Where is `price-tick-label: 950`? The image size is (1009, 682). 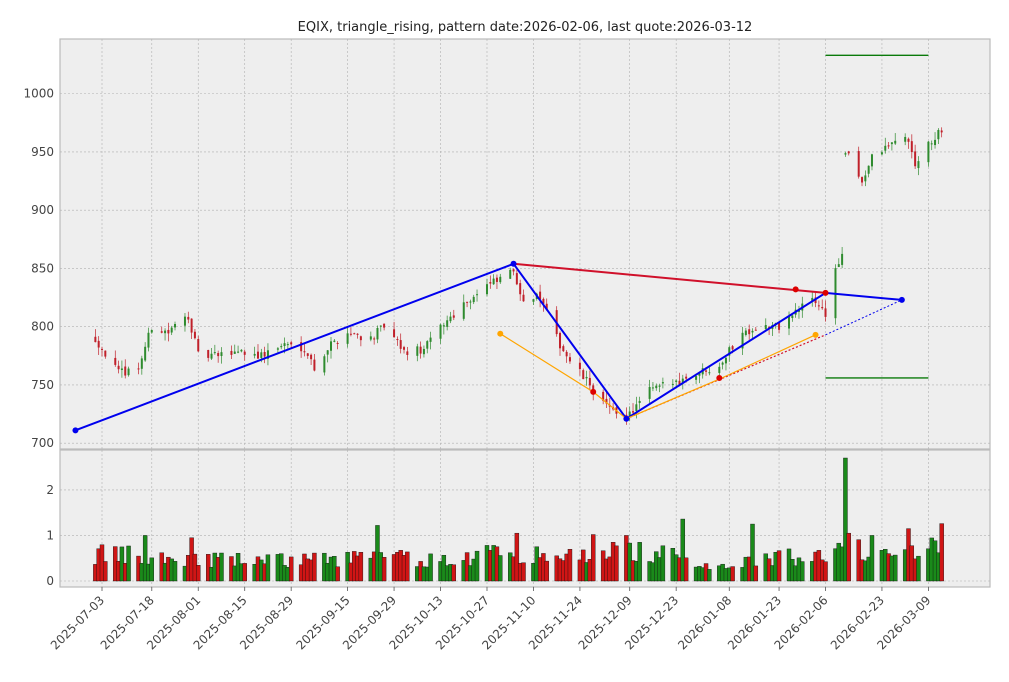 price-tick-label: 950 is located at coordinates (42, 152).